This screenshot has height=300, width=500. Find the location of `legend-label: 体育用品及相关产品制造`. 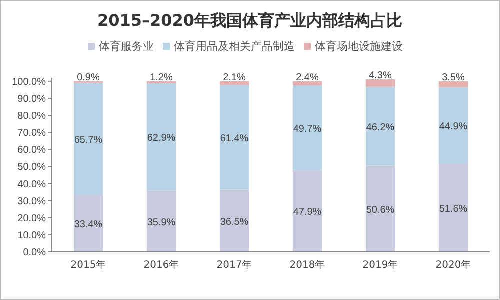

legend-label: 体育用品及相关产品制造 is located at coordinates (234, 46).